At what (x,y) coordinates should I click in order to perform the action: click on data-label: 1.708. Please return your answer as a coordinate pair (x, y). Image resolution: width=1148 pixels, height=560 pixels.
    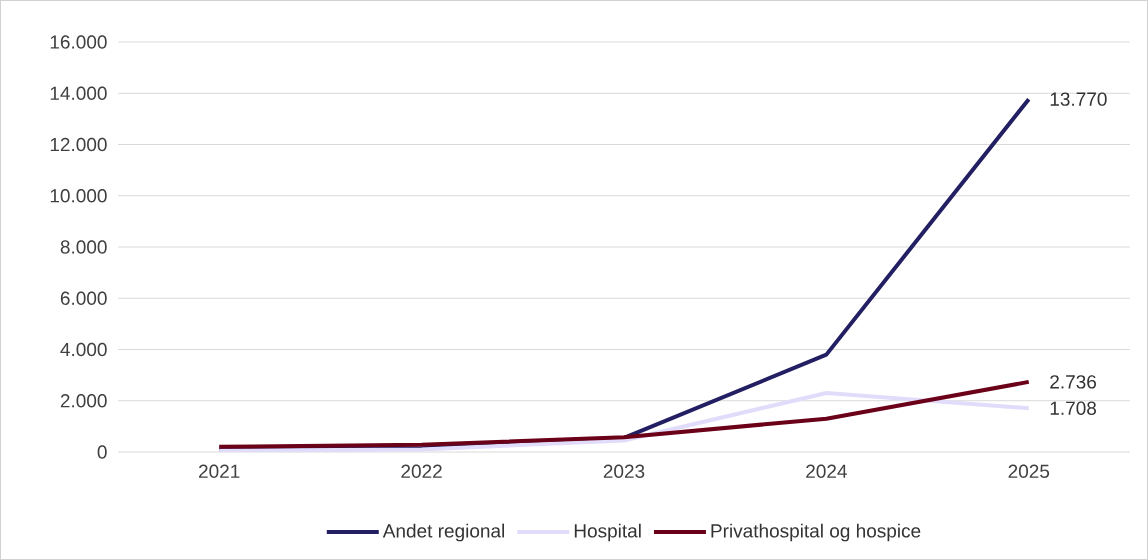
    Looking at the image, I should click on (1073, 408).